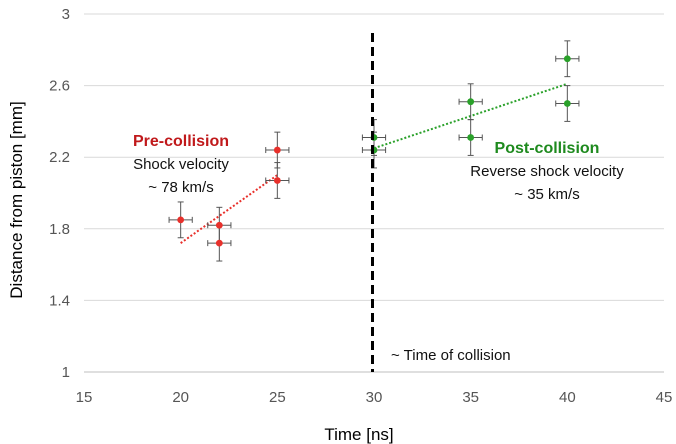 The image size is (676, 444). What do you see at coordinates (567, 397) in the screenshot?
I see `x-tick-label: 40` at bounding box center [567, 397].